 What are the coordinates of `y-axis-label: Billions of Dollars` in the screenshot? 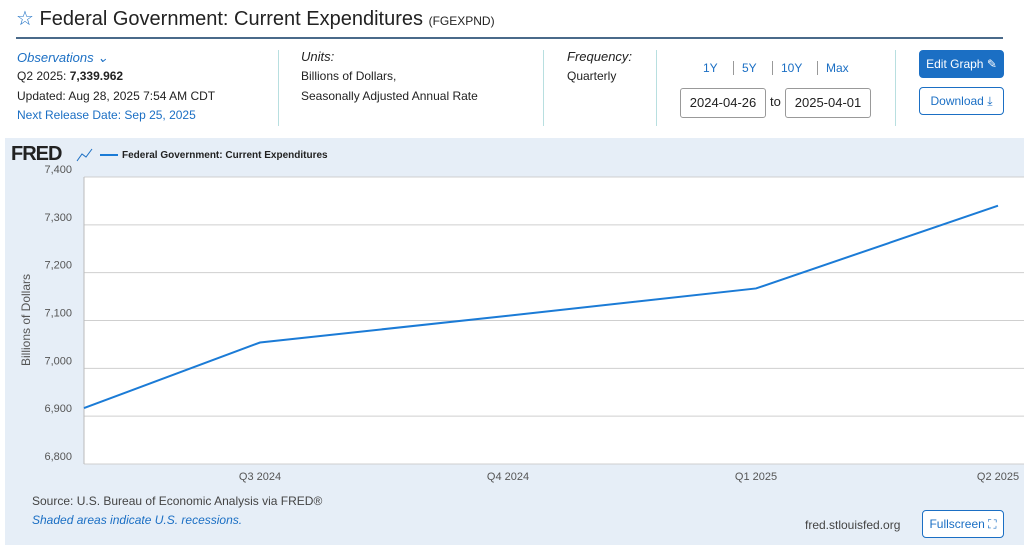 It's located at (26, 320).